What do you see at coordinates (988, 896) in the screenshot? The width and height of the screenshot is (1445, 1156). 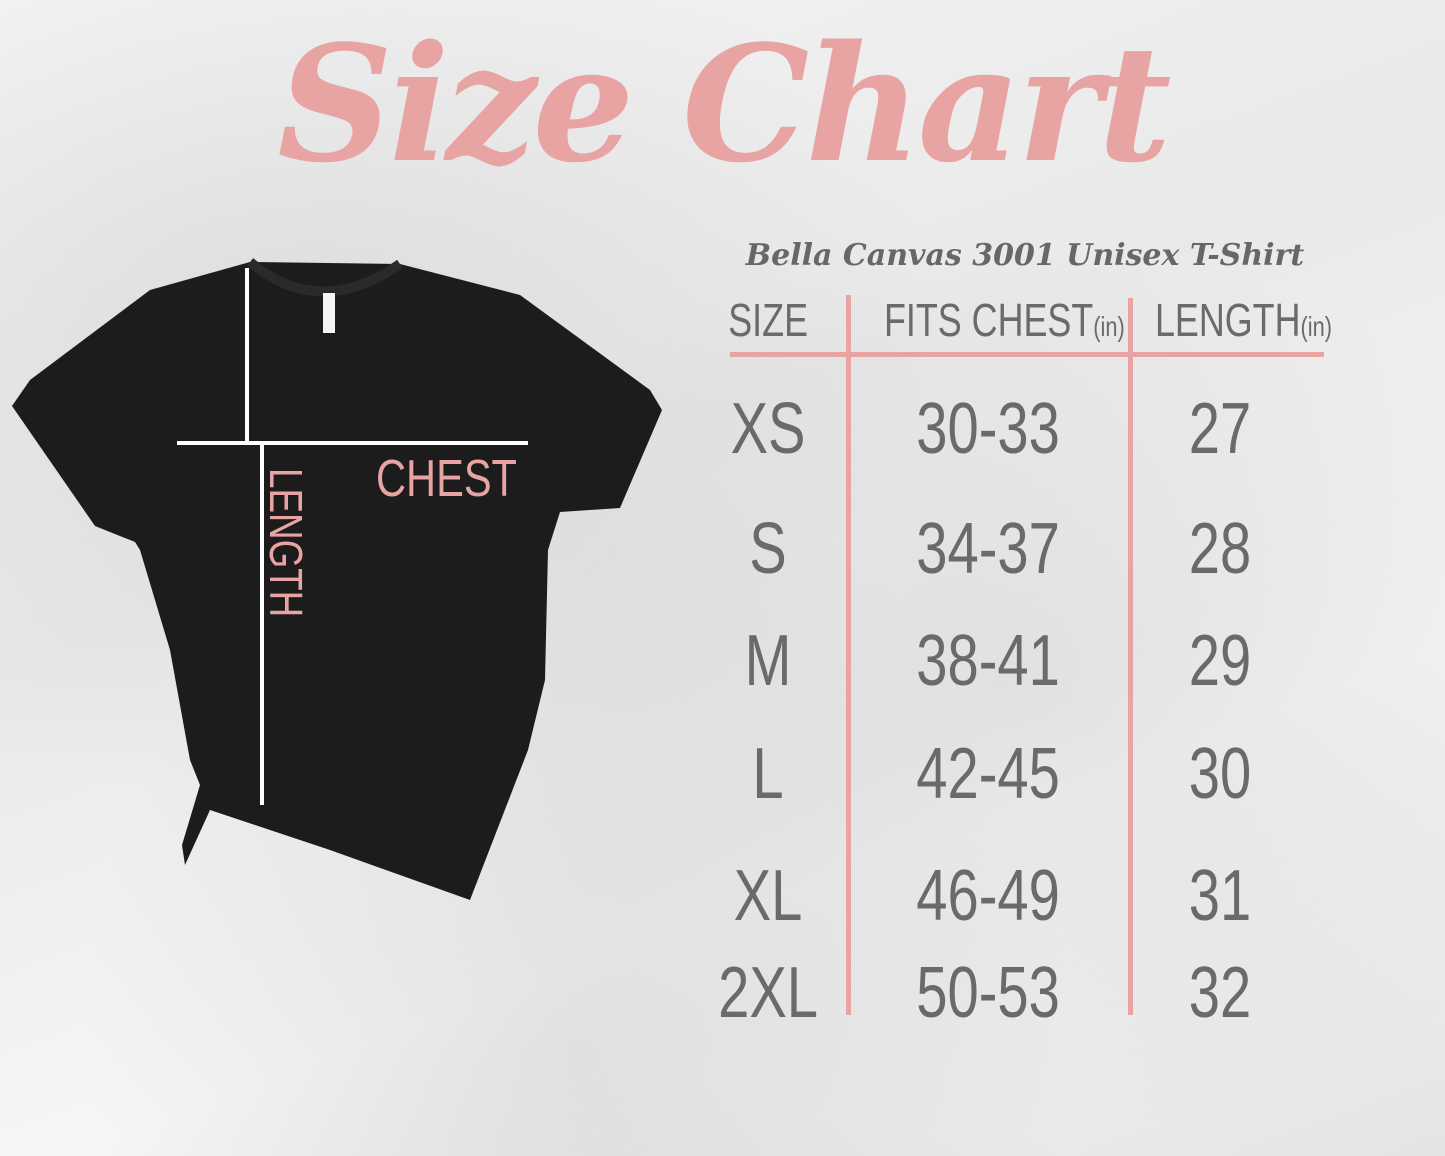 I see `chest-cell: 46-49` at bounding box center [988, 896].